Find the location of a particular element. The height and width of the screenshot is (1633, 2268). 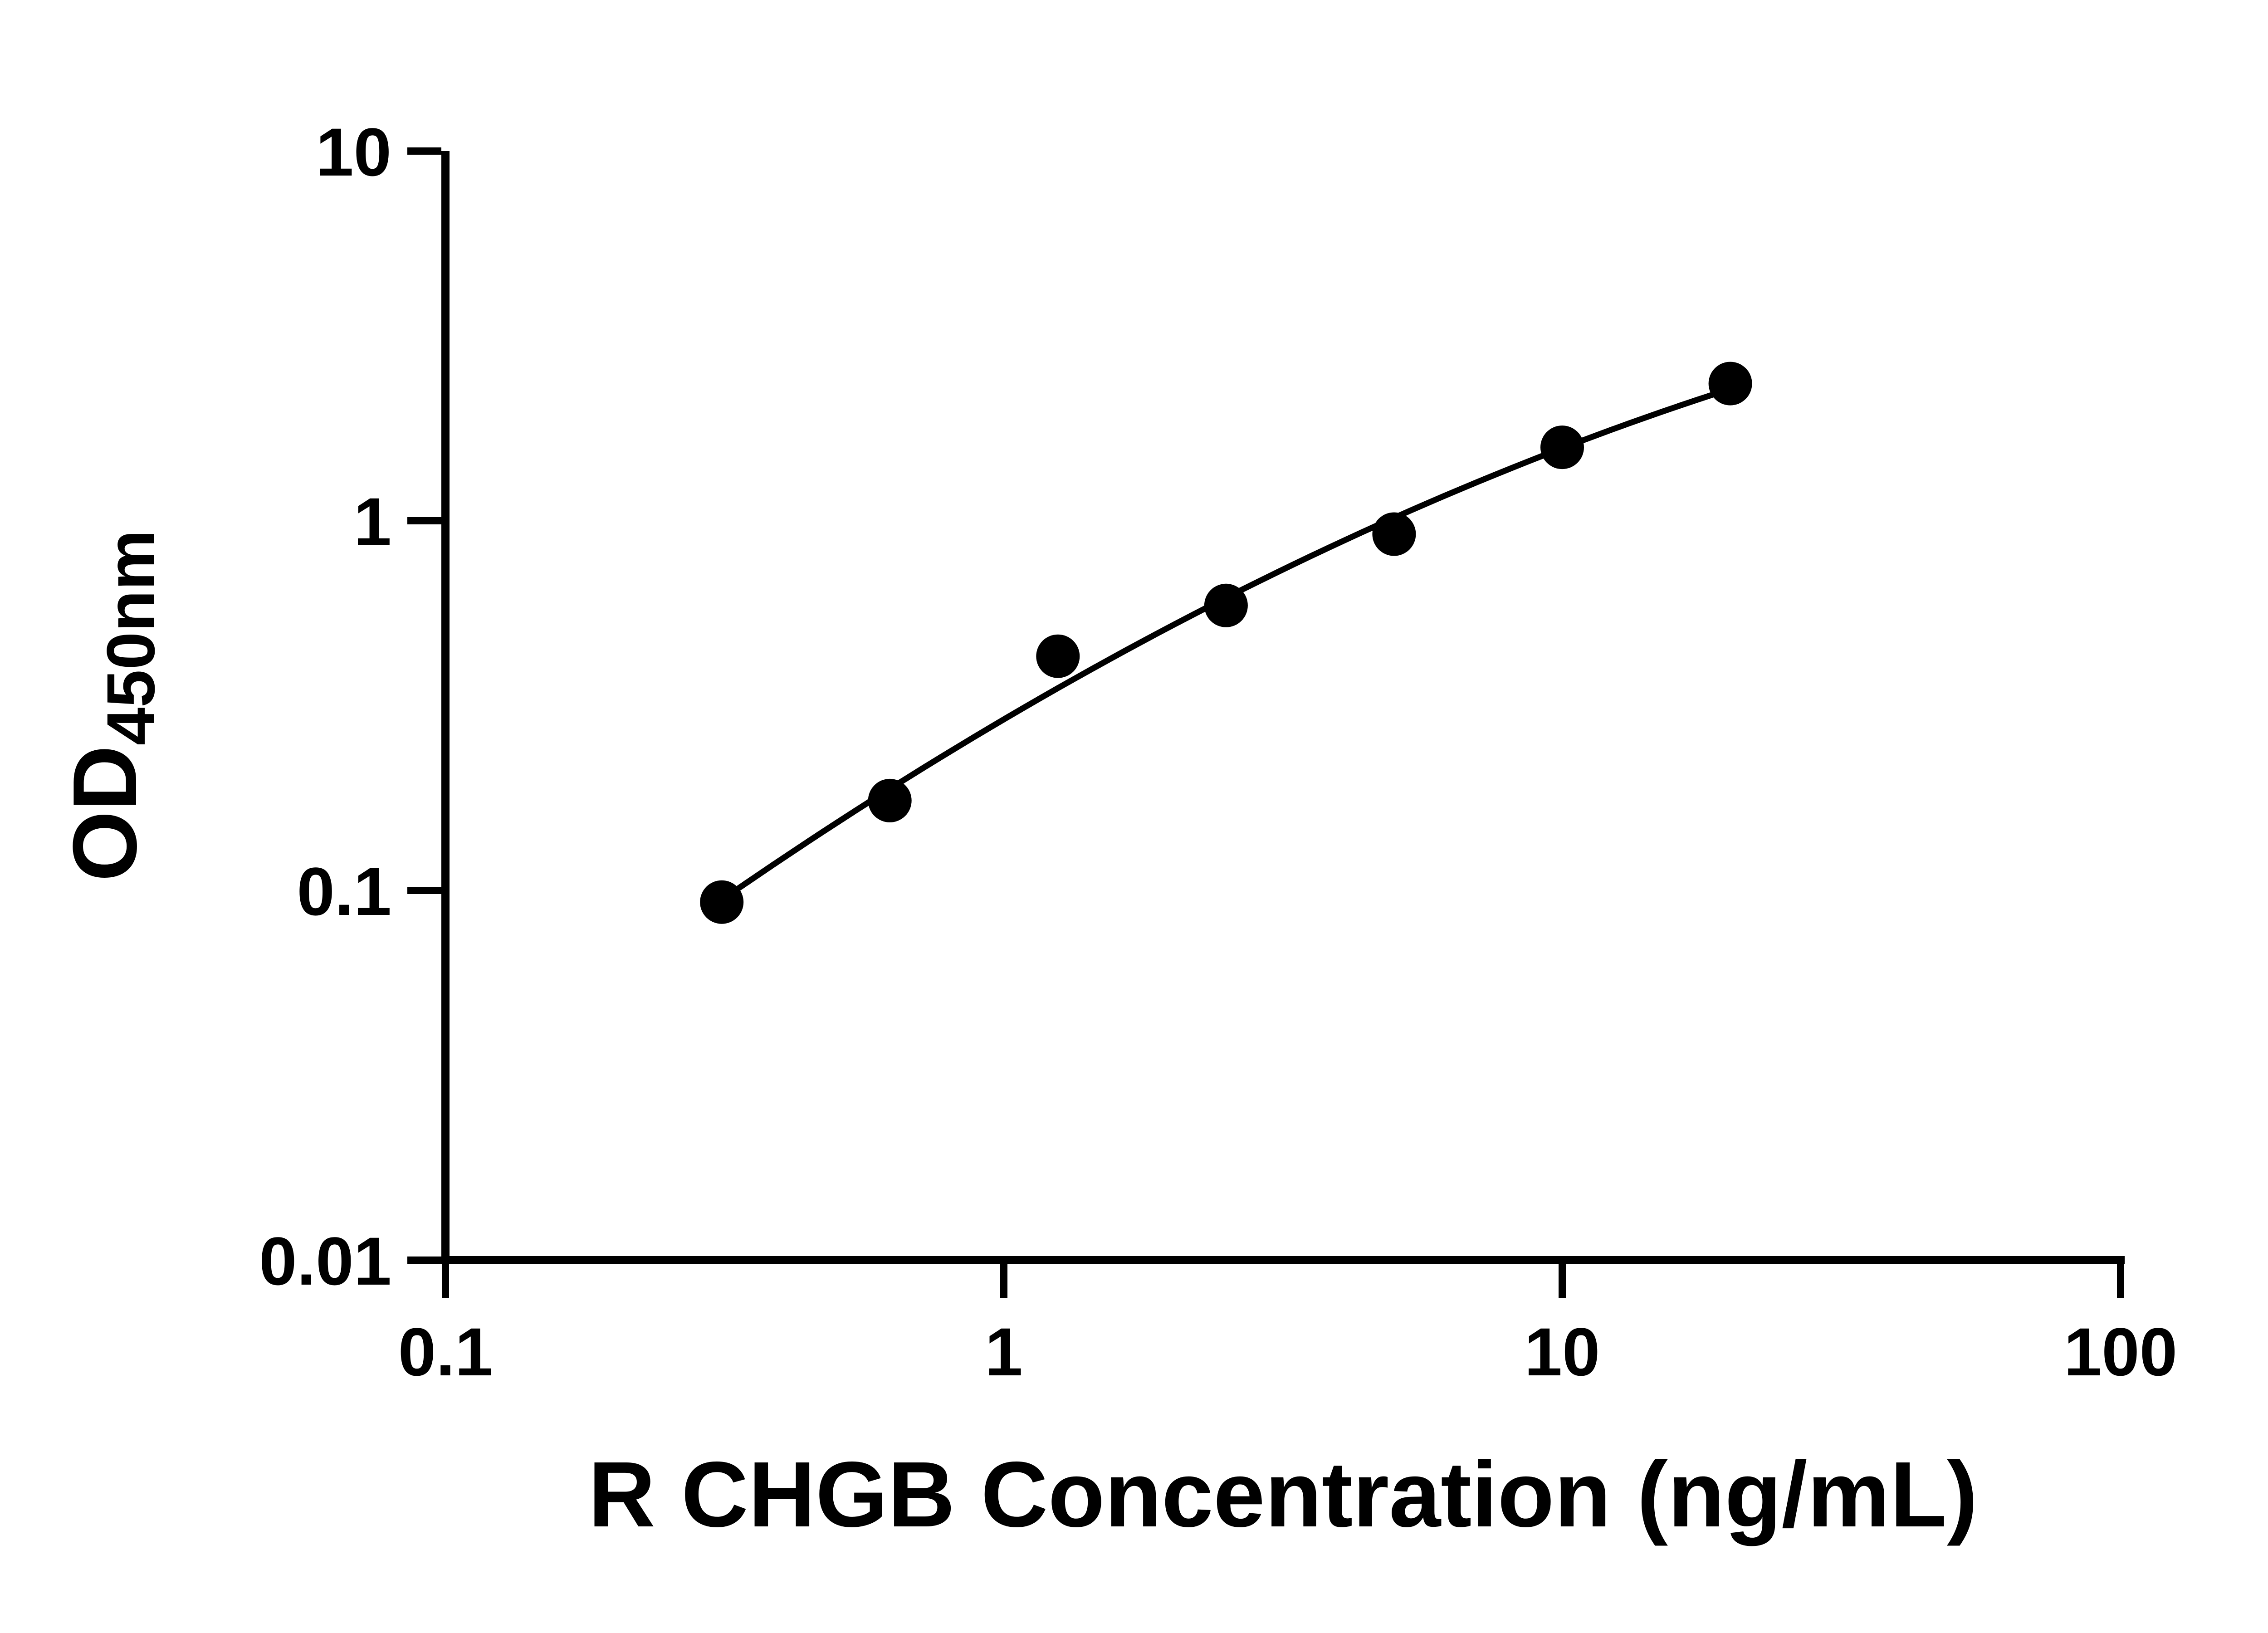

y-axis-title: OD450nm is located at coordinates (112, 705).